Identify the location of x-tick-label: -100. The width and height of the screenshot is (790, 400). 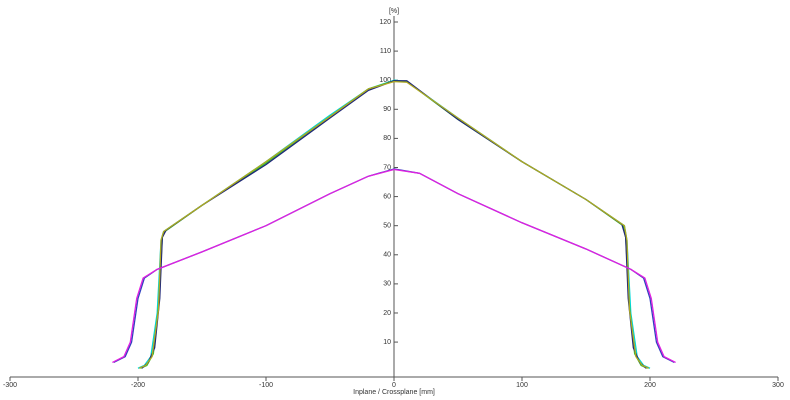
(266, 385).